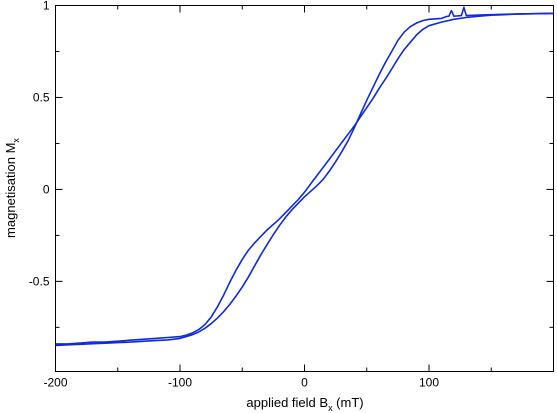  Describe the element at coordinates (241, 383) in the screenshot. I see `x-tick-labels: -200 -100 0 100` at that location.